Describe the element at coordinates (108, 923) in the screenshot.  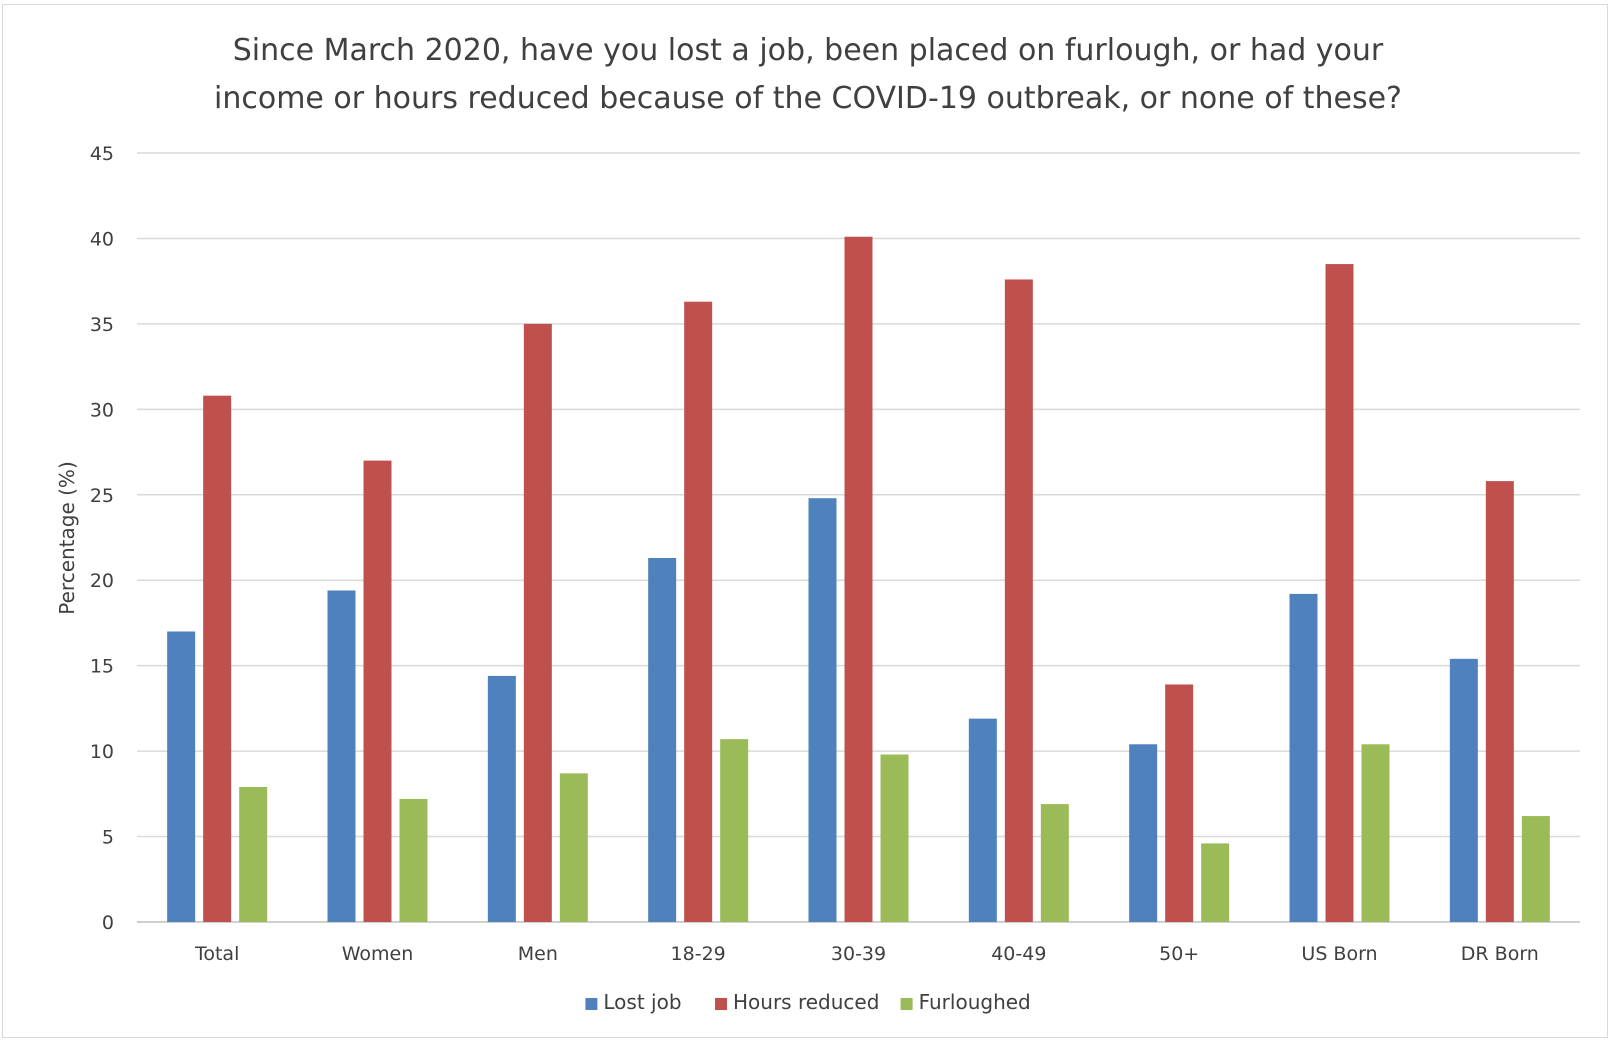
I see `y-tick-label: 0` at that location.